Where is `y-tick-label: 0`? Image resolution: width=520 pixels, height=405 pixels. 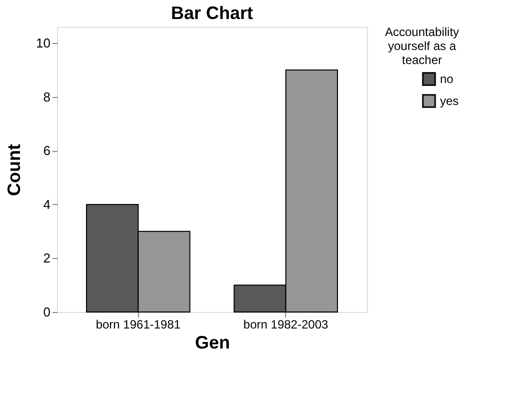 y-tick-label: 0 is located at coordinates (46, 312).